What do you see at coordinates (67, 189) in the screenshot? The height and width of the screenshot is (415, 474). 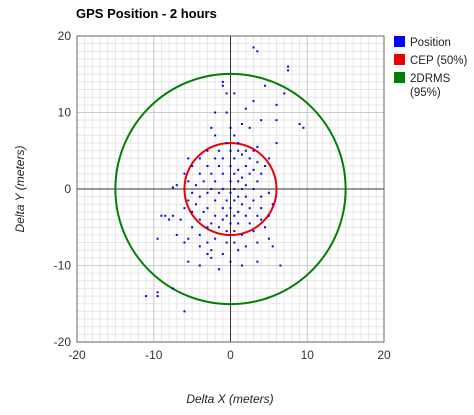 I see `y-tick-label: 0` at bounding box center [67, 189].